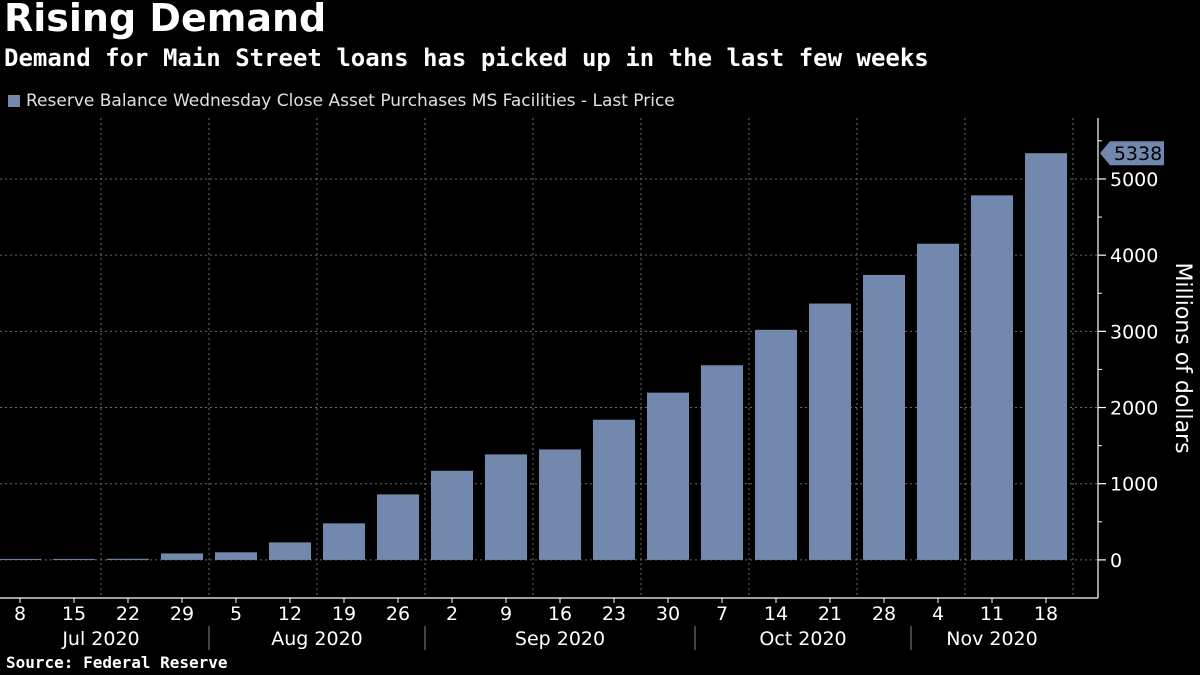 This screenshot has width=1200, height=675. I want to click on month-label-0: Jul 2020, so click(100, 639).